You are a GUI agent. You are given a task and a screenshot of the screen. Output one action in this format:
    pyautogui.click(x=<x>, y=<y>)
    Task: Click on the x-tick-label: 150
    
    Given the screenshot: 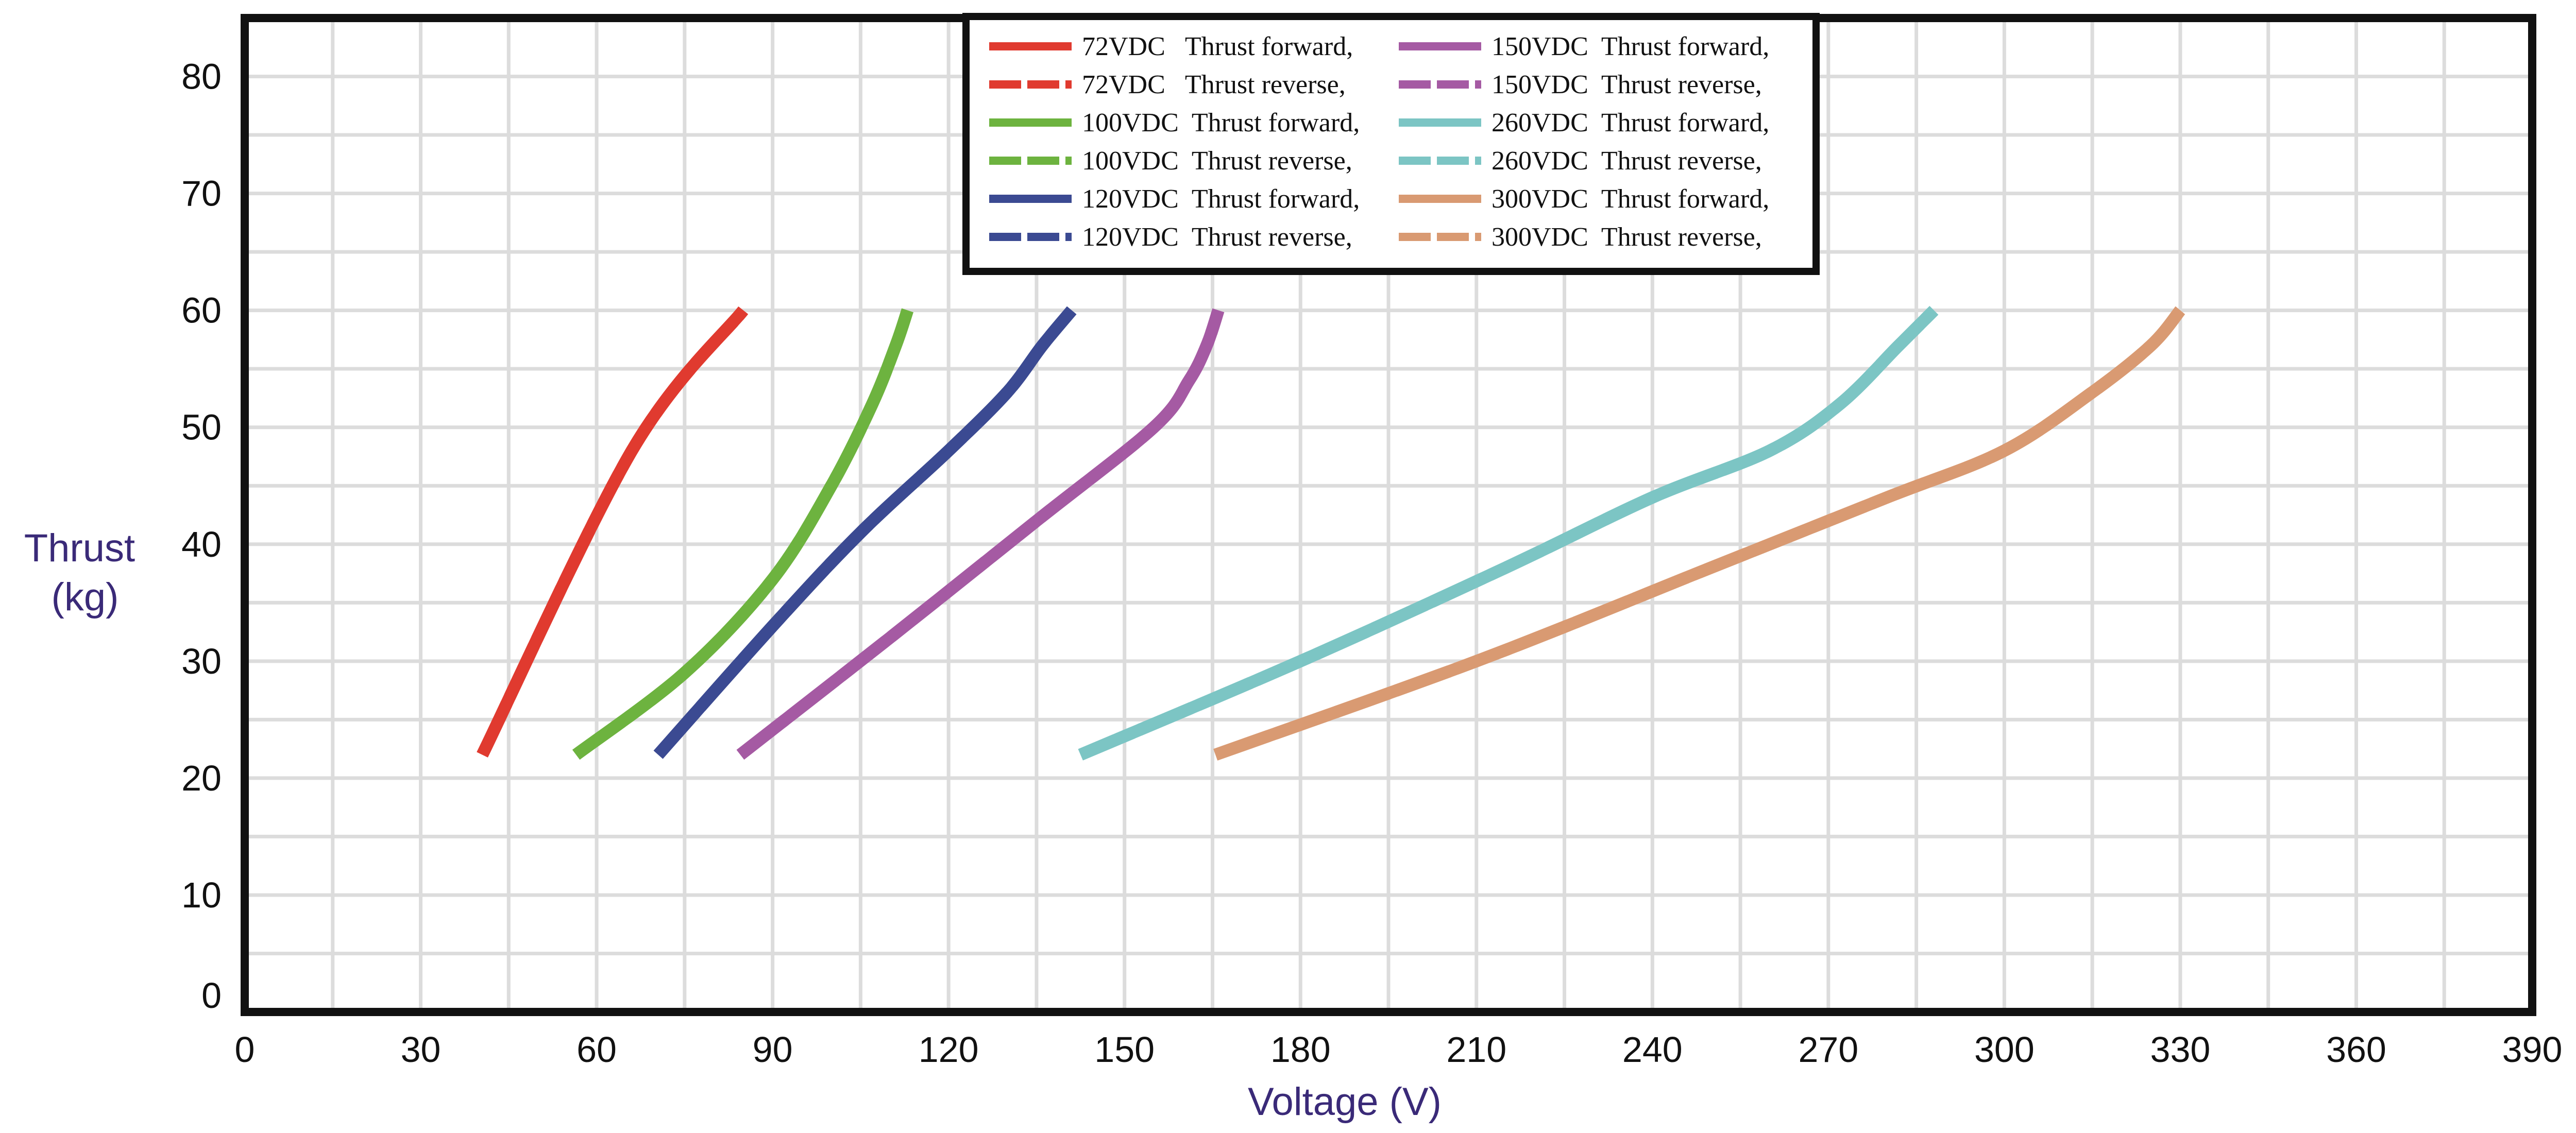 What is the action you would take?
    pyautogui.click(x=1124, y=1049)
    